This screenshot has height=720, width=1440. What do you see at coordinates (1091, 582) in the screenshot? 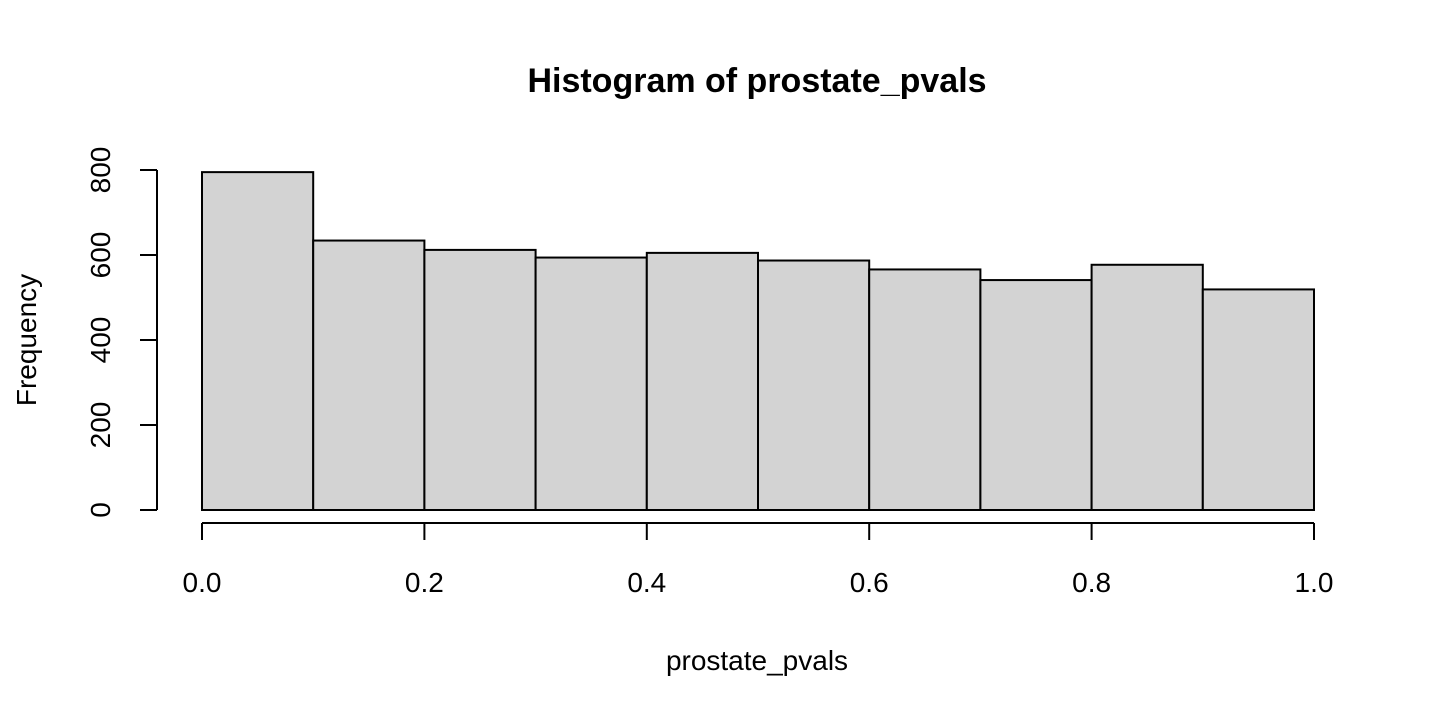
I see `x-tick-label: 0.8` at bounding box center [1091, 582].